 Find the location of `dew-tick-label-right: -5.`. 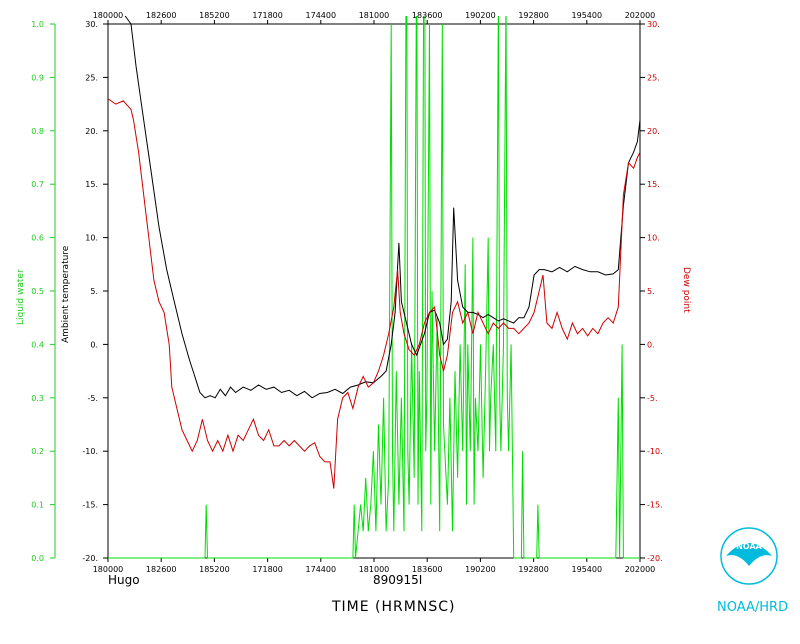

dew-tick-label-right: -5. is located at coordinates (652, 398).